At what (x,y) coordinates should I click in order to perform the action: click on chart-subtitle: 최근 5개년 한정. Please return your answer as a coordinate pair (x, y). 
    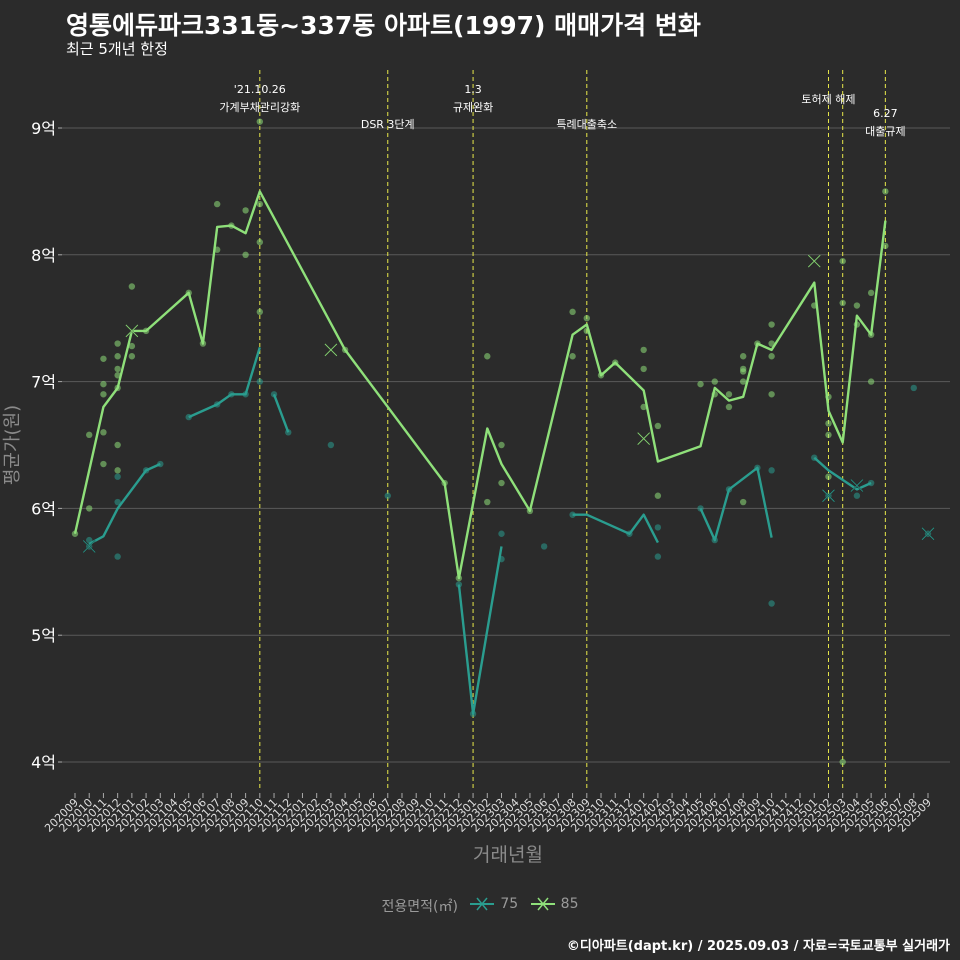
    Looking at the image, I should click on (117, 49).